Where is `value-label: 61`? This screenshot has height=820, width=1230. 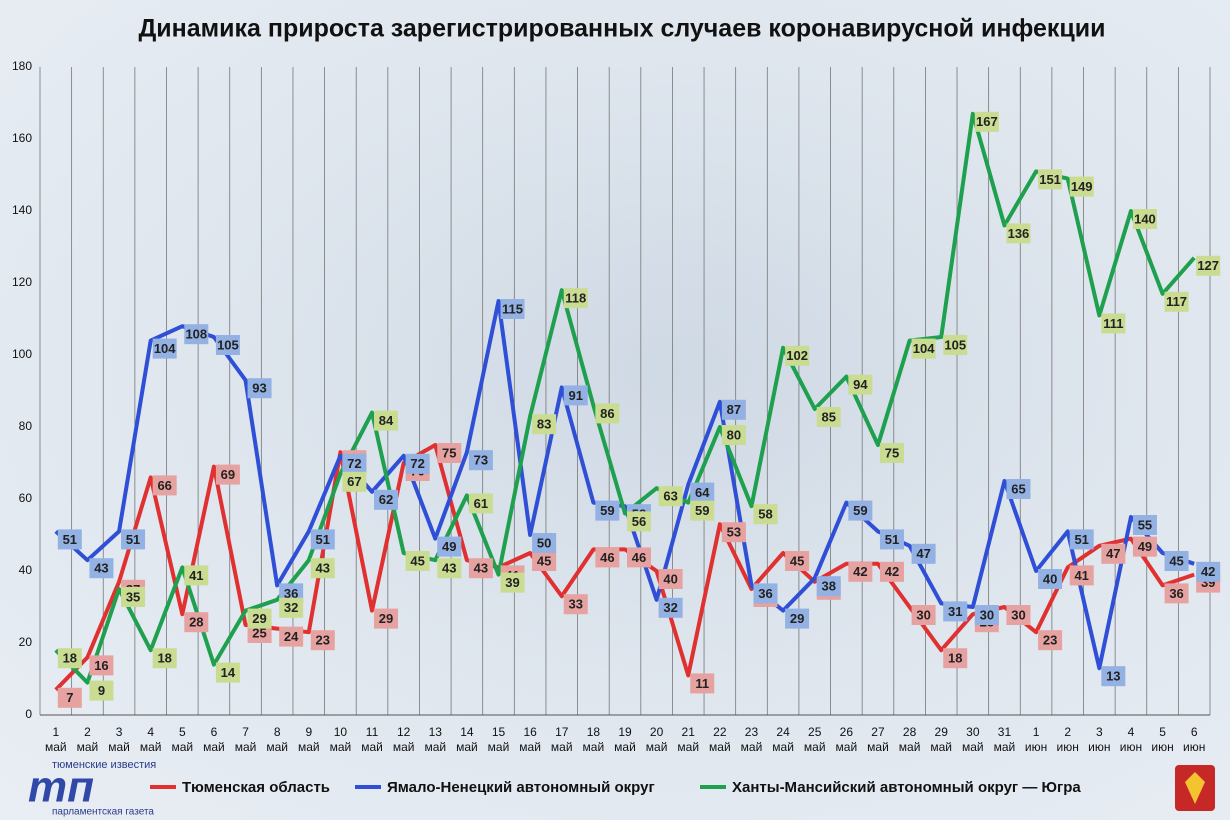 value-label: 61 is located at coordinates (481, 503).